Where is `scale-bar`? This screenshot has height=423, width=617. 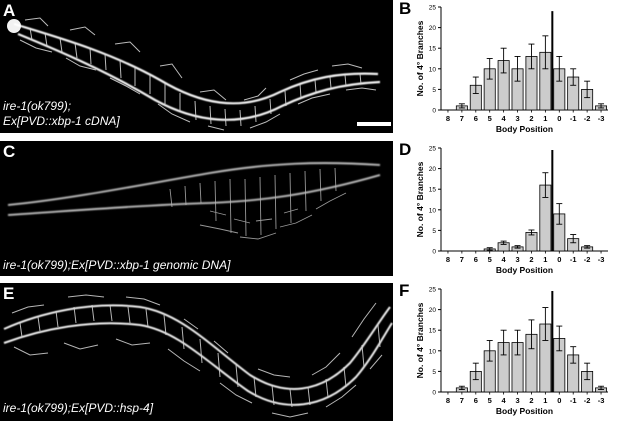
scale-bar is located at coordinates (374, 124).